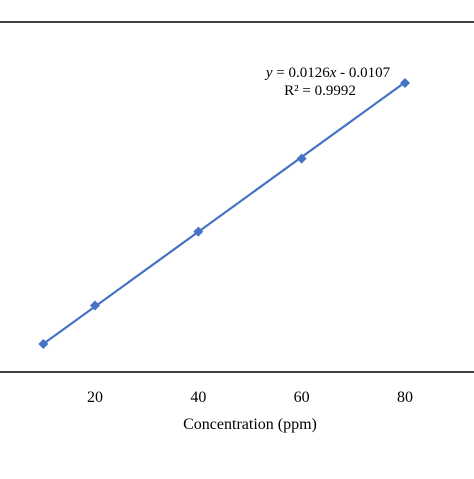  I want to click on equation-x-var: x, so click(333, 73).